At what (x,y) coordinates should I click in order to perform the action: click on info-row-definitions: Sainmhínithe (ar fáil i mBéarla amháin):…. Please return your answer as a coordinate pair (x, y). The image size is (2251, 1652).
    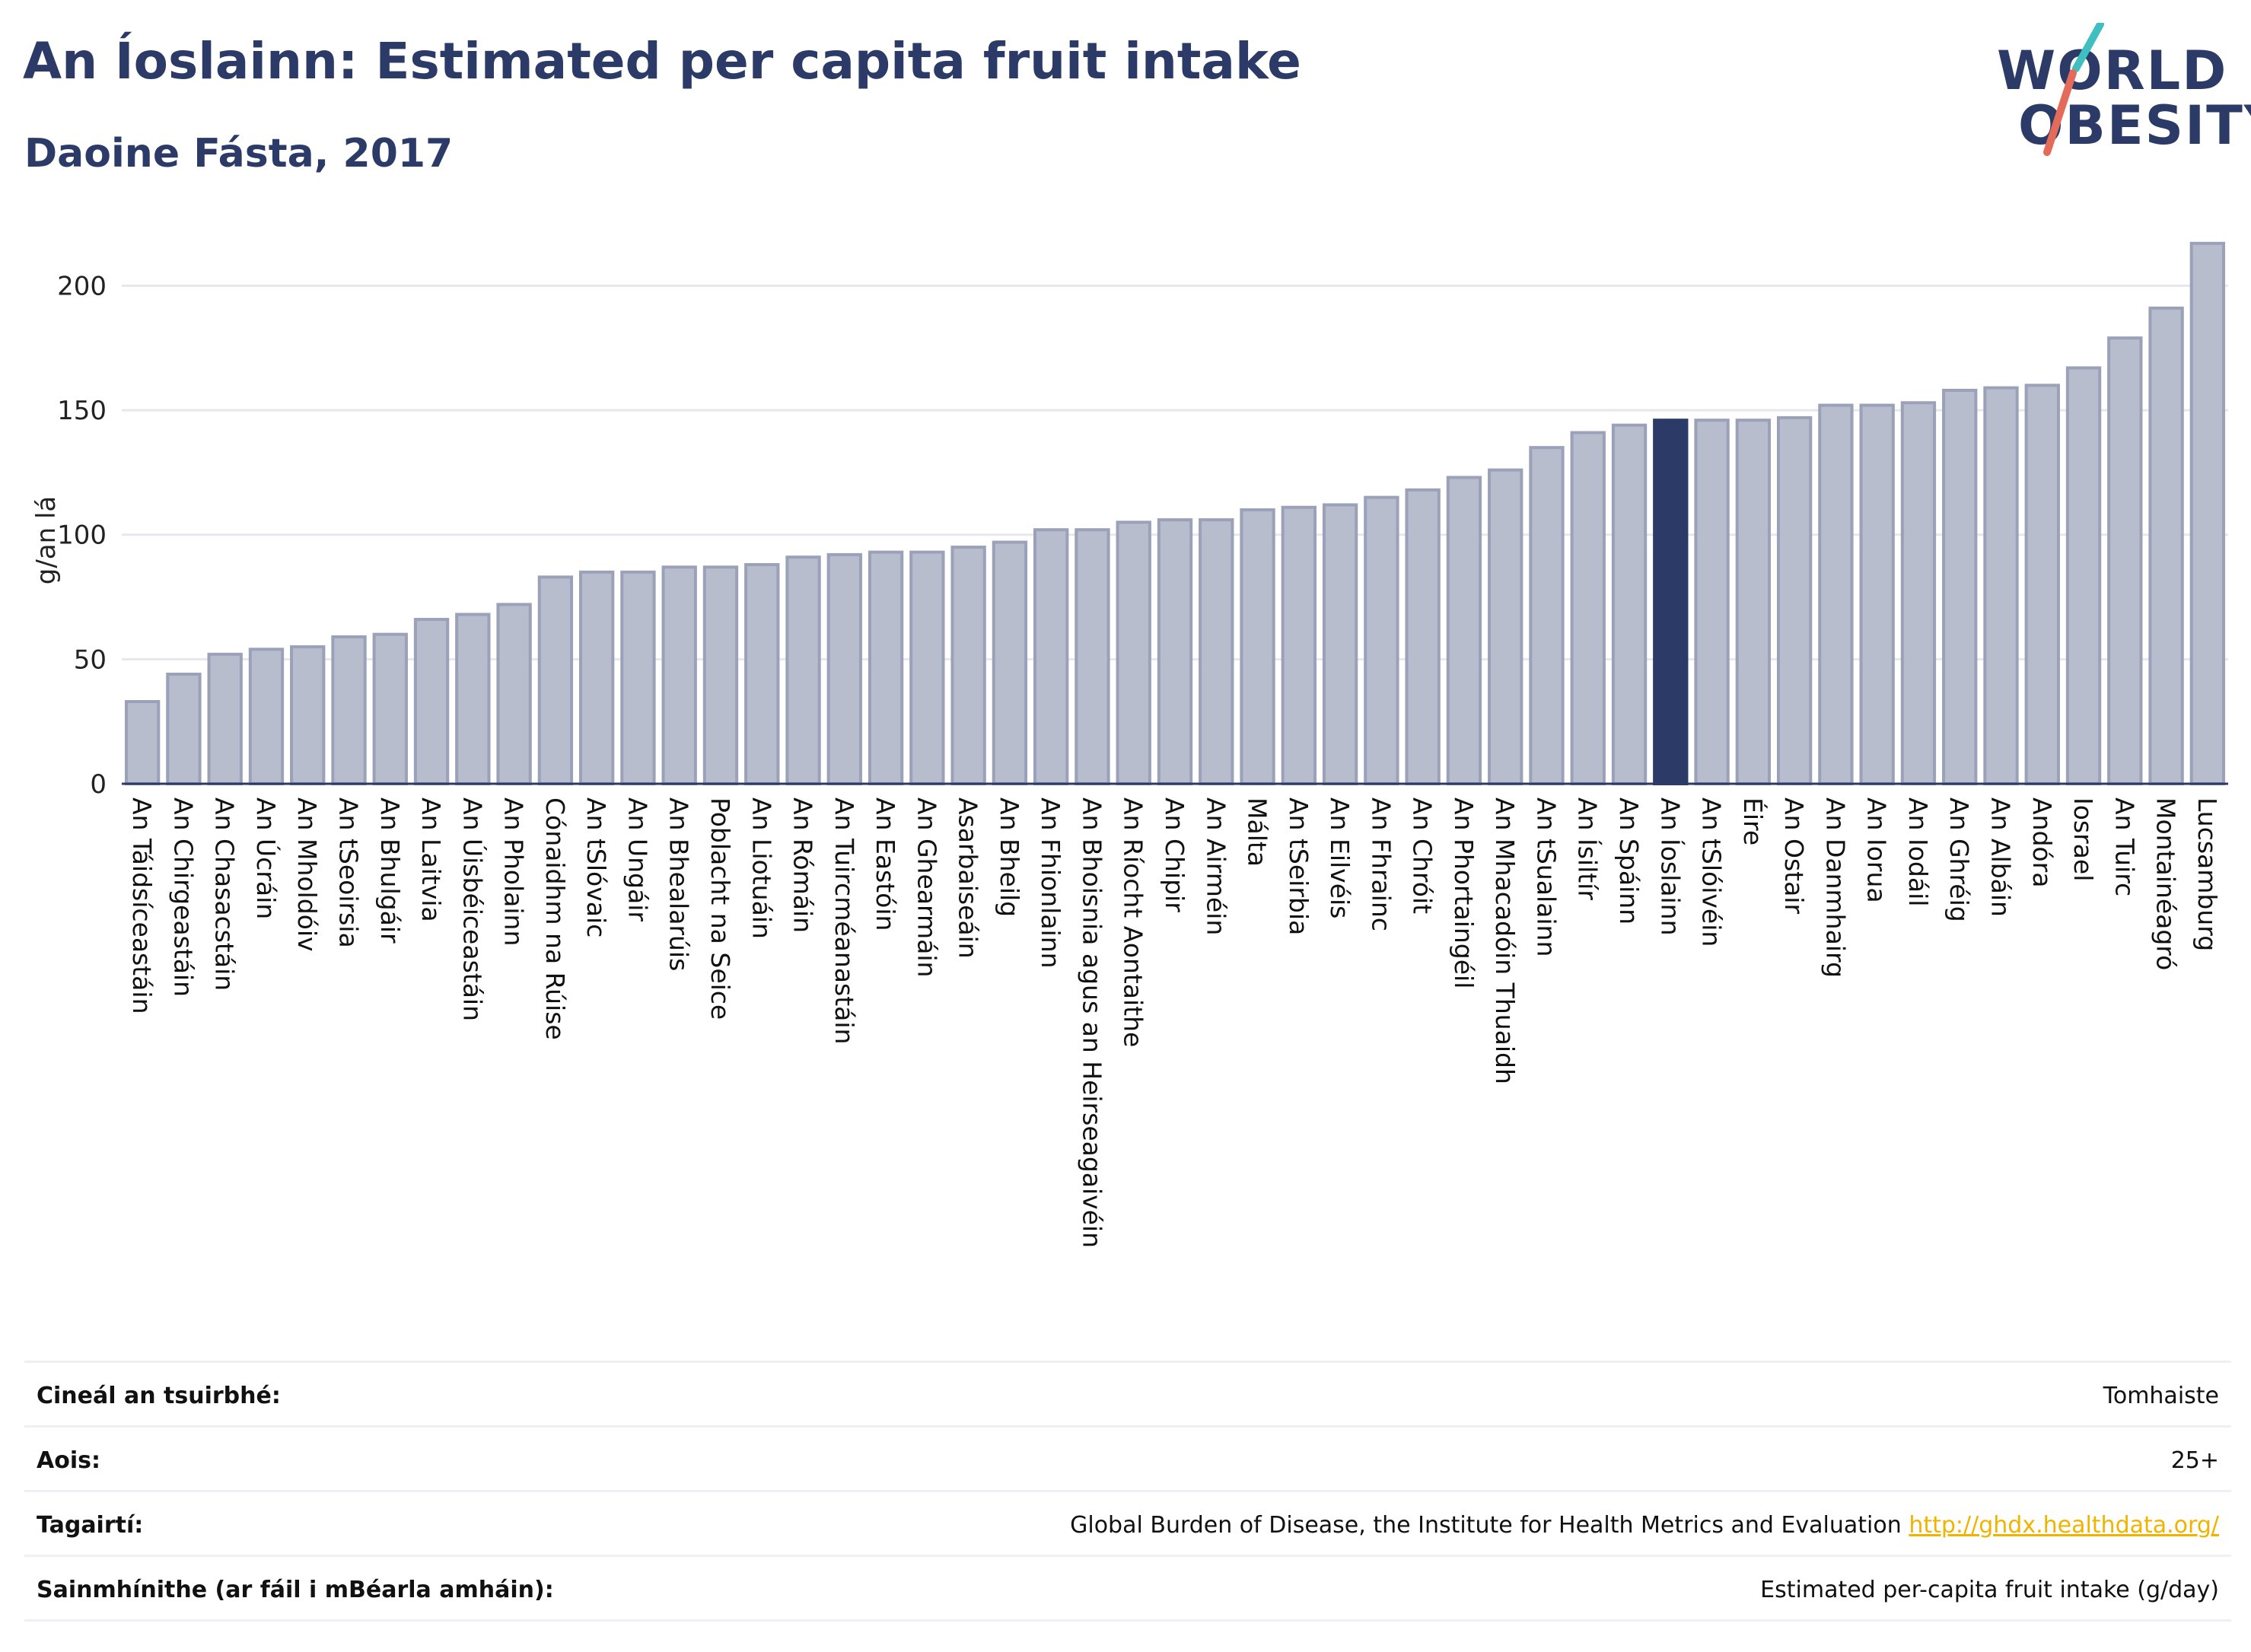
    Looking at the image, I should click on (1127, 1588).